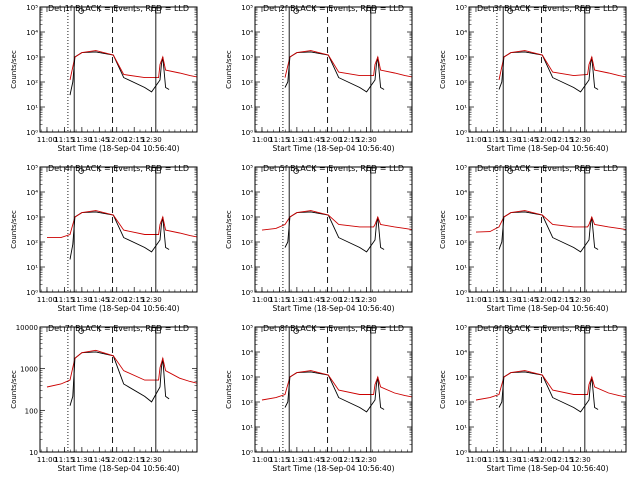 This screenshot has width=640, height=480. Describe the element at coordinates (31, 411) in the screenshot. I see `y-tick-label: 100` at that location.